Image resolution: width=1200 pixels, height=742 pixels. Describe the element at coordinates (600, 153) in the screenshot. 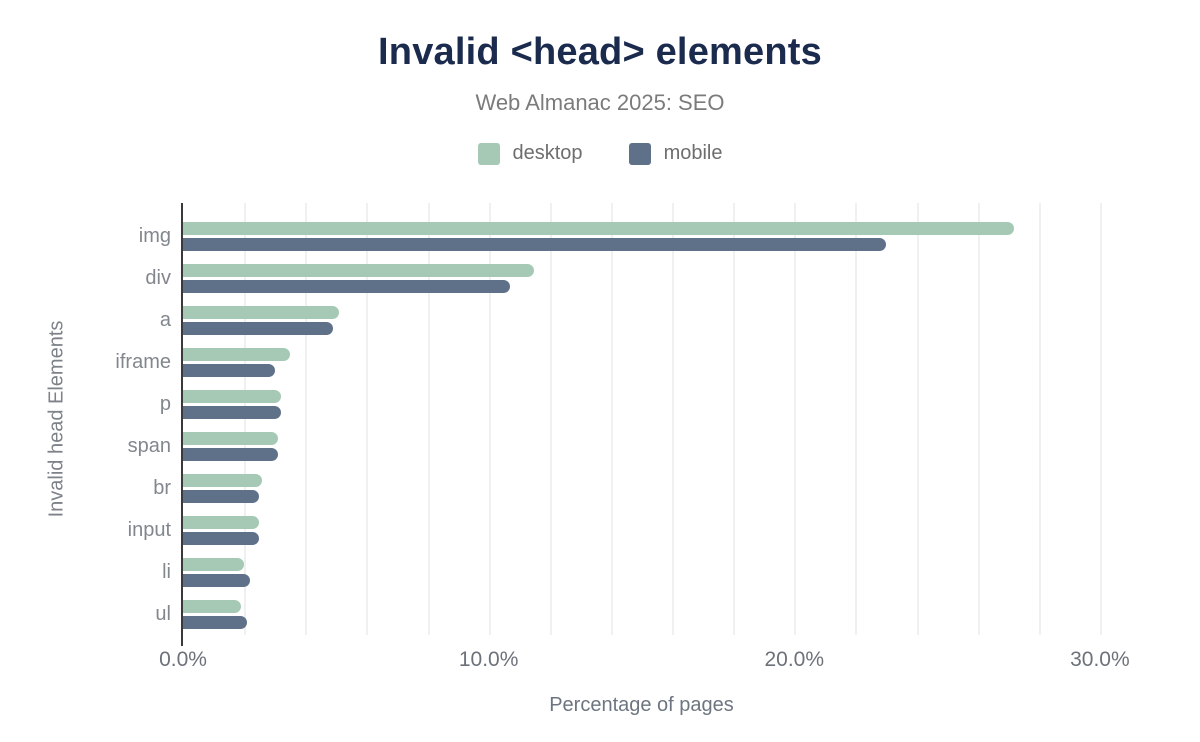

I see `legend: desktop mobile` at that location.